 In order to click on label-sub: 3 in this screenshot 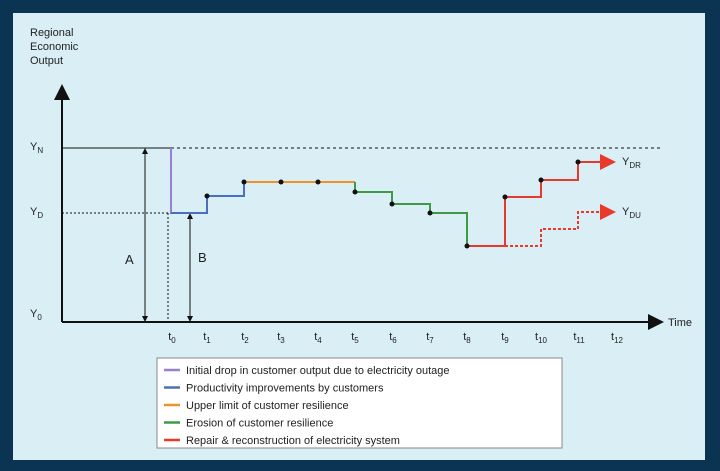, I will do `click(282, 340)`.